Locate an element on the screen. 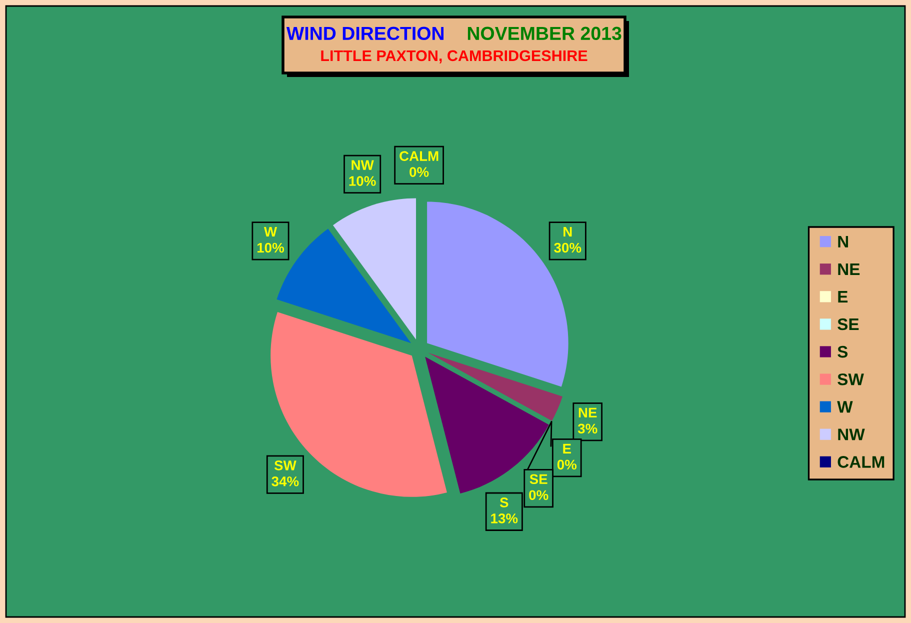 Image resolution: width=911 pixels, height=623 pixels. data-label: 34% is located at coordinates (285, 481).